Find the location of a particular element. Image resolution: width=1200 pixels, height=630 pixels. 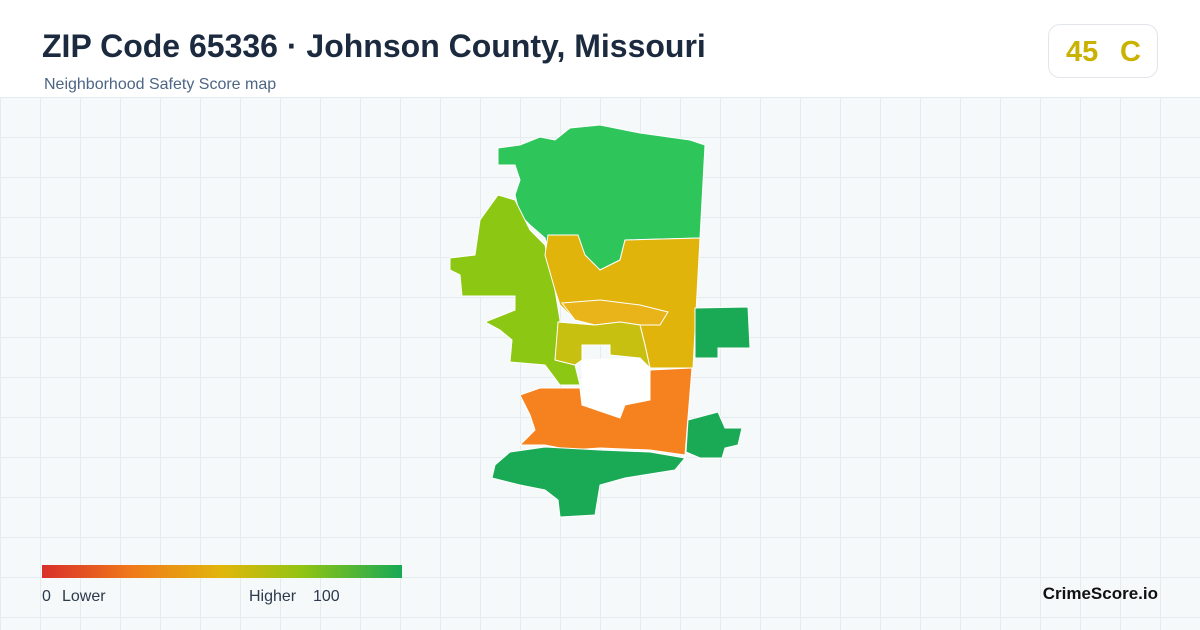

legend-gradient is located at coordinates (222, 571).